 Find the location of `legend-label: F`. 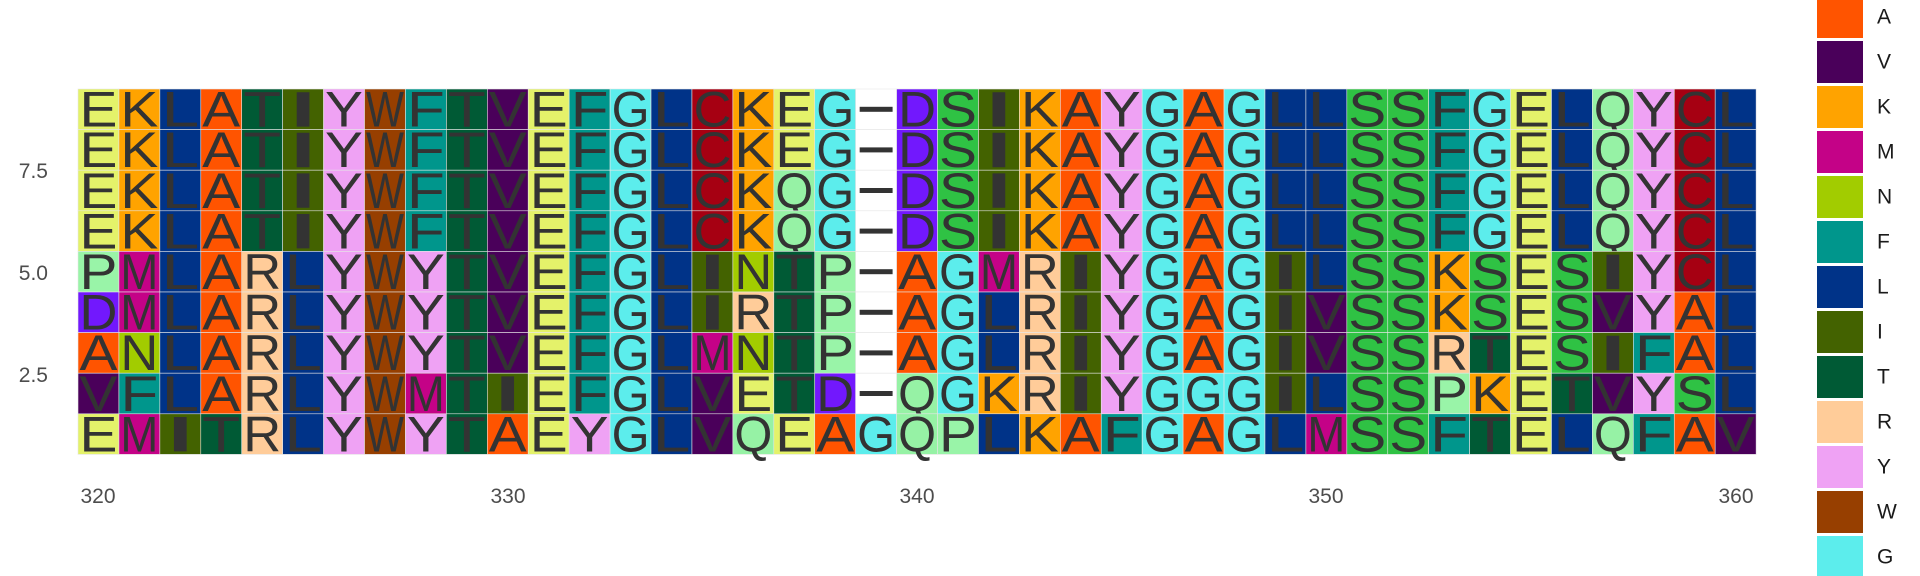

legend-label: F is located at coordinates (1883, 242).